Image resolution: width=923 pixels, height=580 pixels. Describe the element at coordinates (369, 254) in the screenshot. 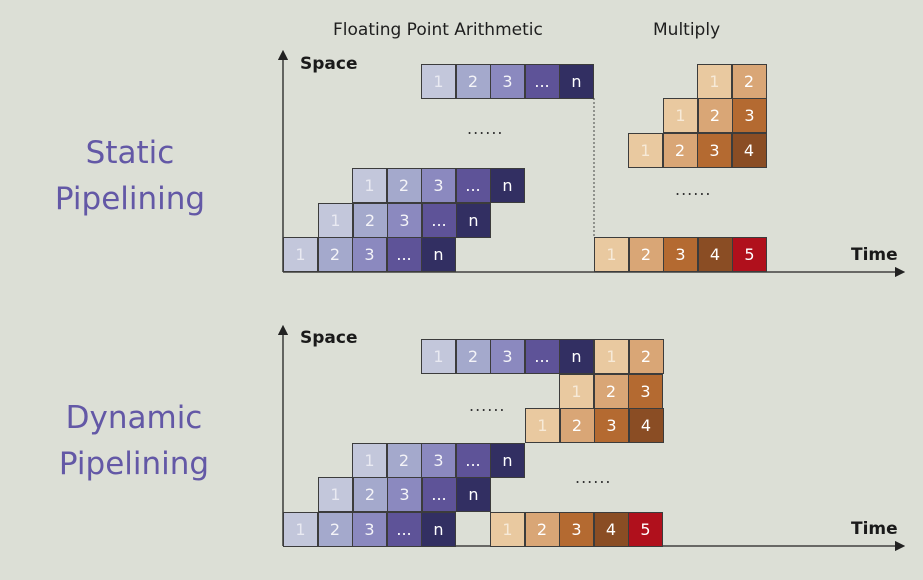

I see `static-fp-row-1-cell-3: 3` at that location.